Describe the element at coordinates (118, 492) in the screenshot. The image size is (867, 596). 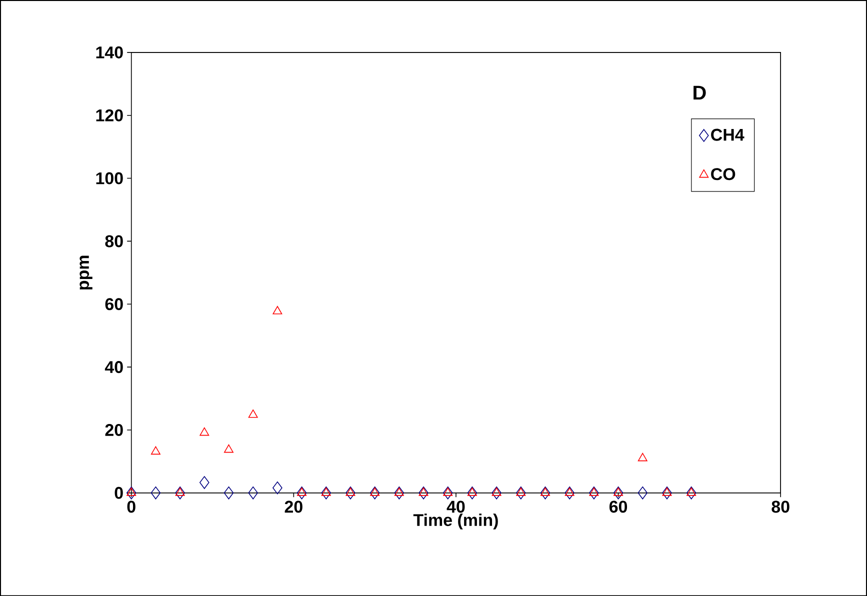
I see `y-tick-label: 0` at that location.